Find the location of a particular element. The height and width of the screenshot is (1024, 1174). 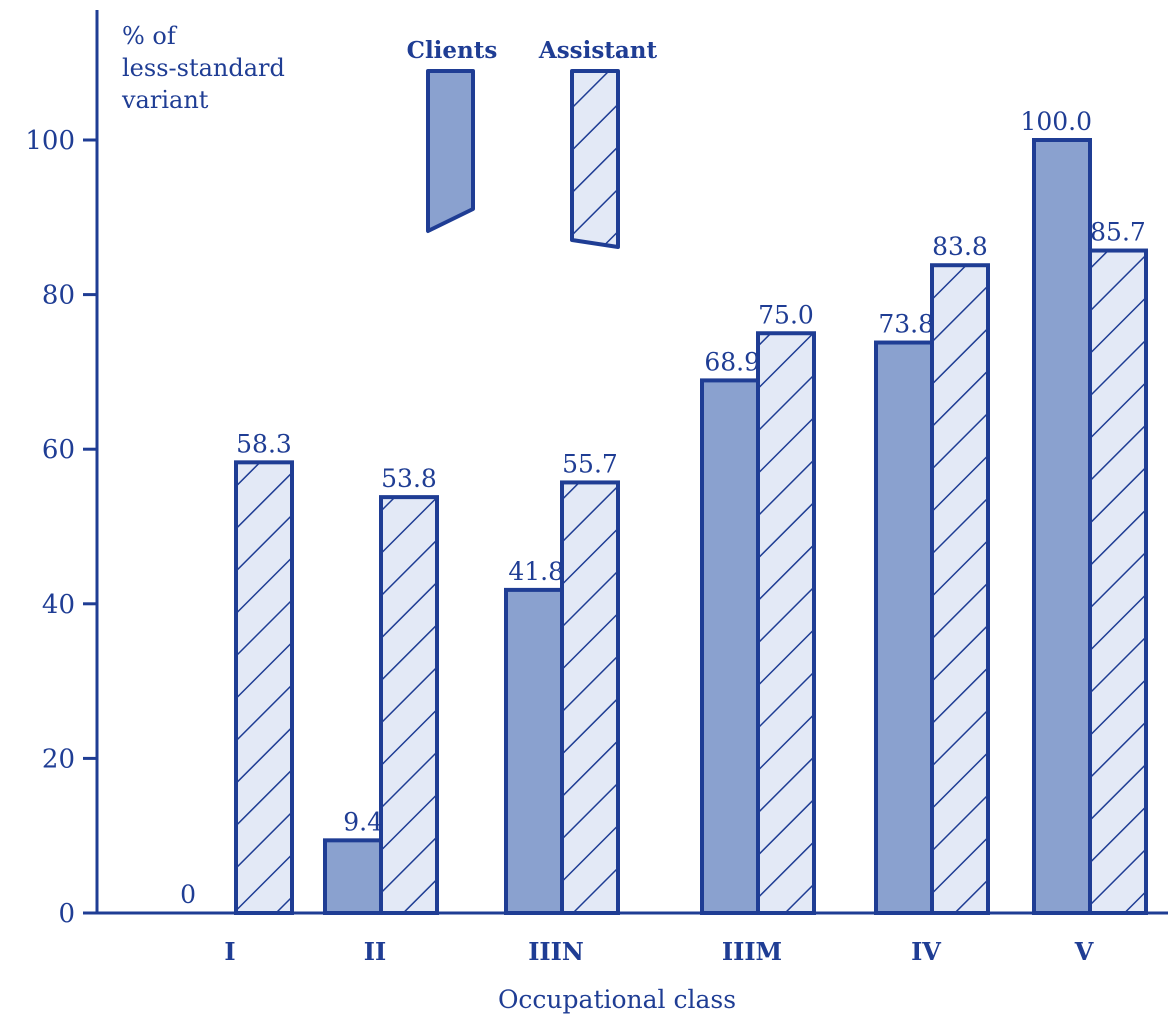

data-label-assistant-v: 85.7 is located at coordinates (1118, 232).